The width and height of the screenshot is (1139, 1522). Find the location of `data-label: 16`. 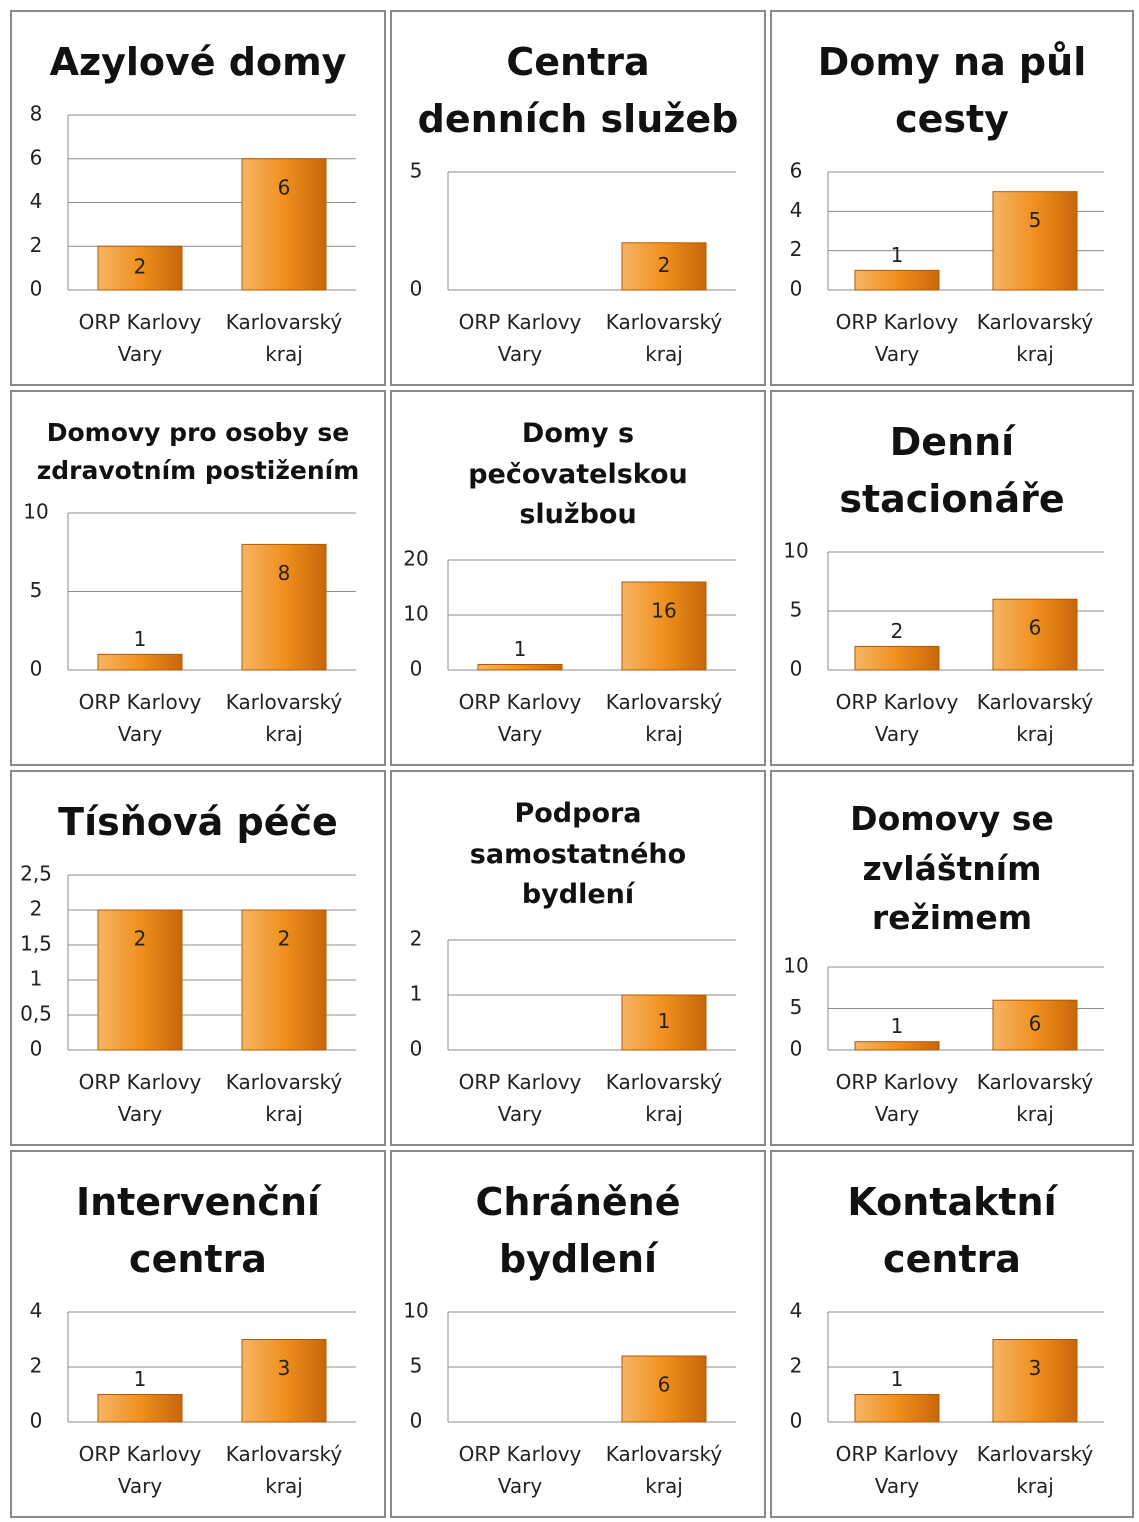

data-label: 16 is located at coordinates (663, 611).